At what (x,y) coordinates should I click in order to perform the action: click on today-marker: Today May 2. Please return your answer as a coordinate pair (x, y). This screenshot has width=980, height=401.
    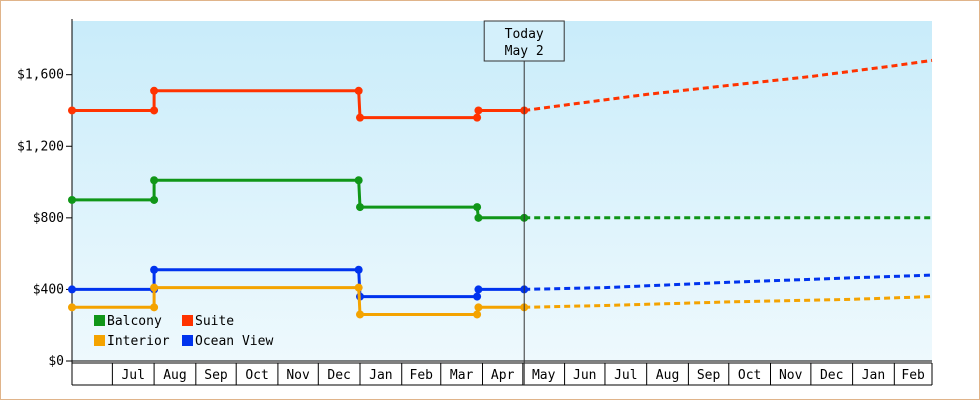
    Looking at the image, I should click on (524, 202).